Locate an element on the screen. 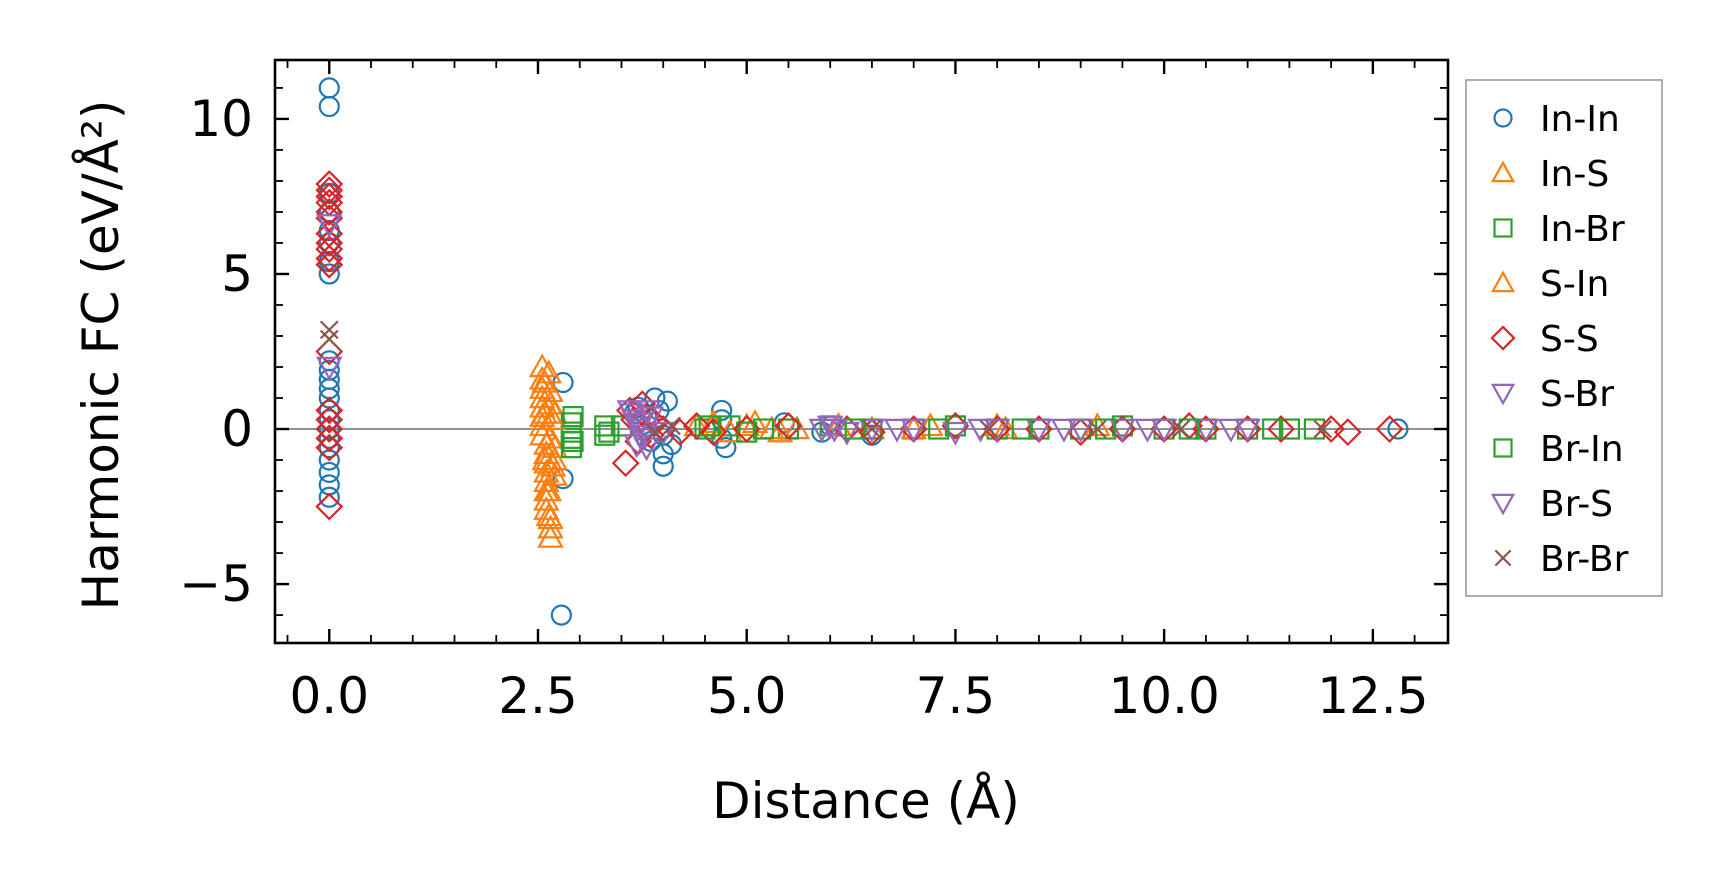 The width and height of the screenshot is (1712, 883). x-tick-label: 2.5 is located at coordinates (538, 696).